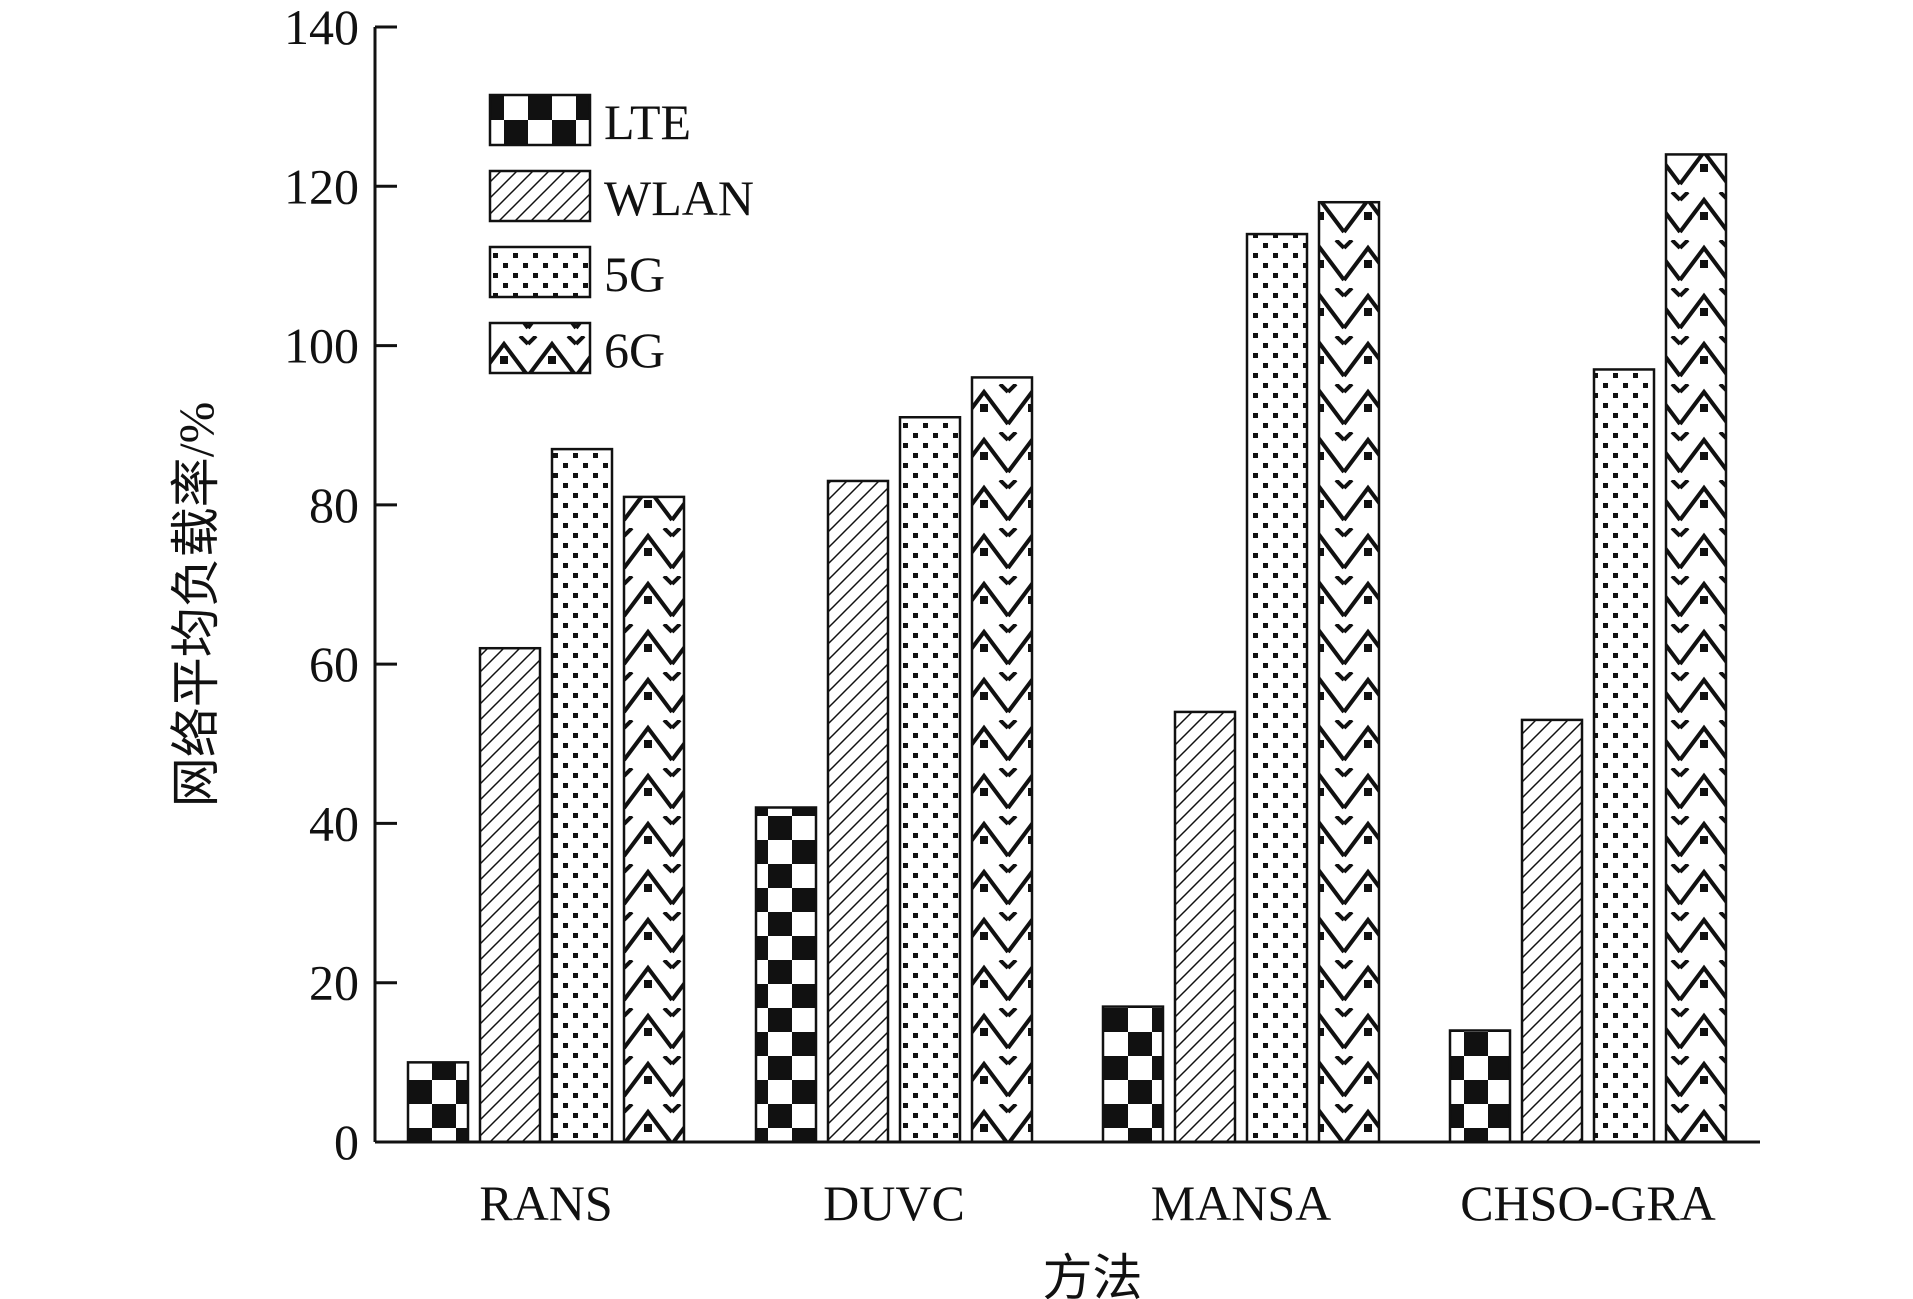 Image resolution: width=1913 pixels, height=1299 pixels. Describe the element at coordinates (1241, 1203) in the screenshot. I see `x-category-label: MANSA` at that location.